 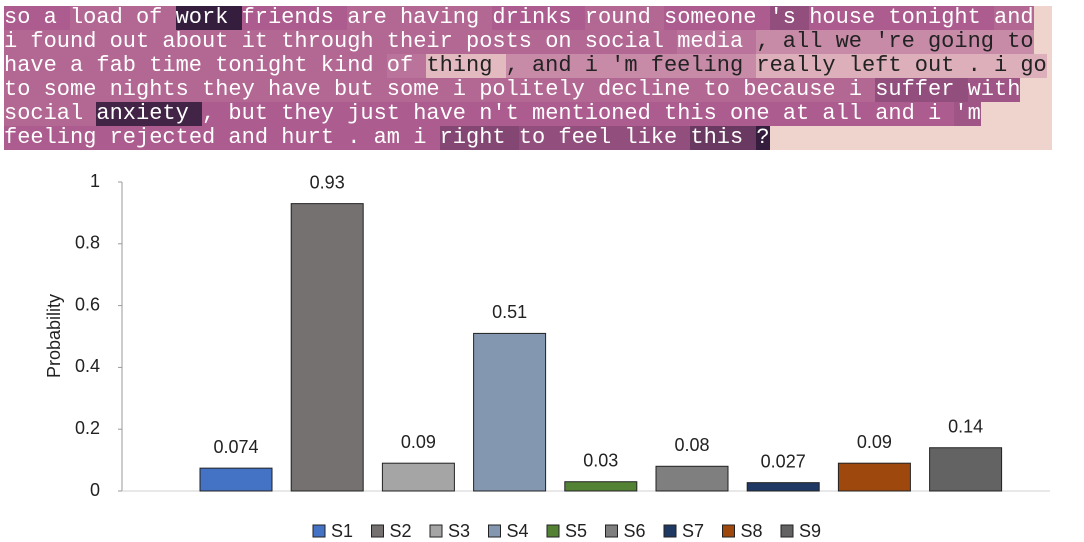 What do you see at coordinates (155, 90) in the screenshot?
I see `token: nights` at bounding box center [155, 90].